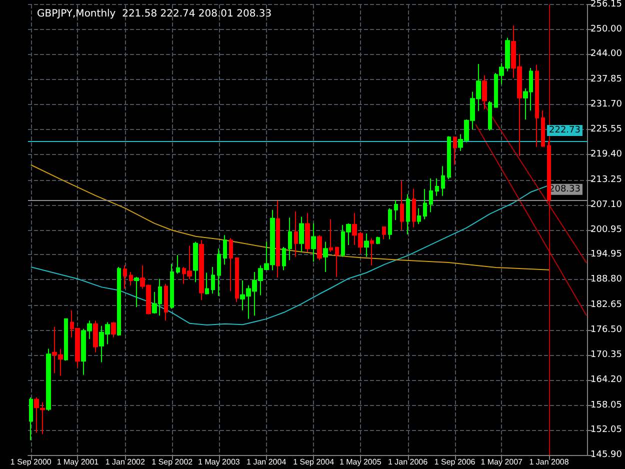  I want to click on y-tick-label: 170.35, so click(606, 355).